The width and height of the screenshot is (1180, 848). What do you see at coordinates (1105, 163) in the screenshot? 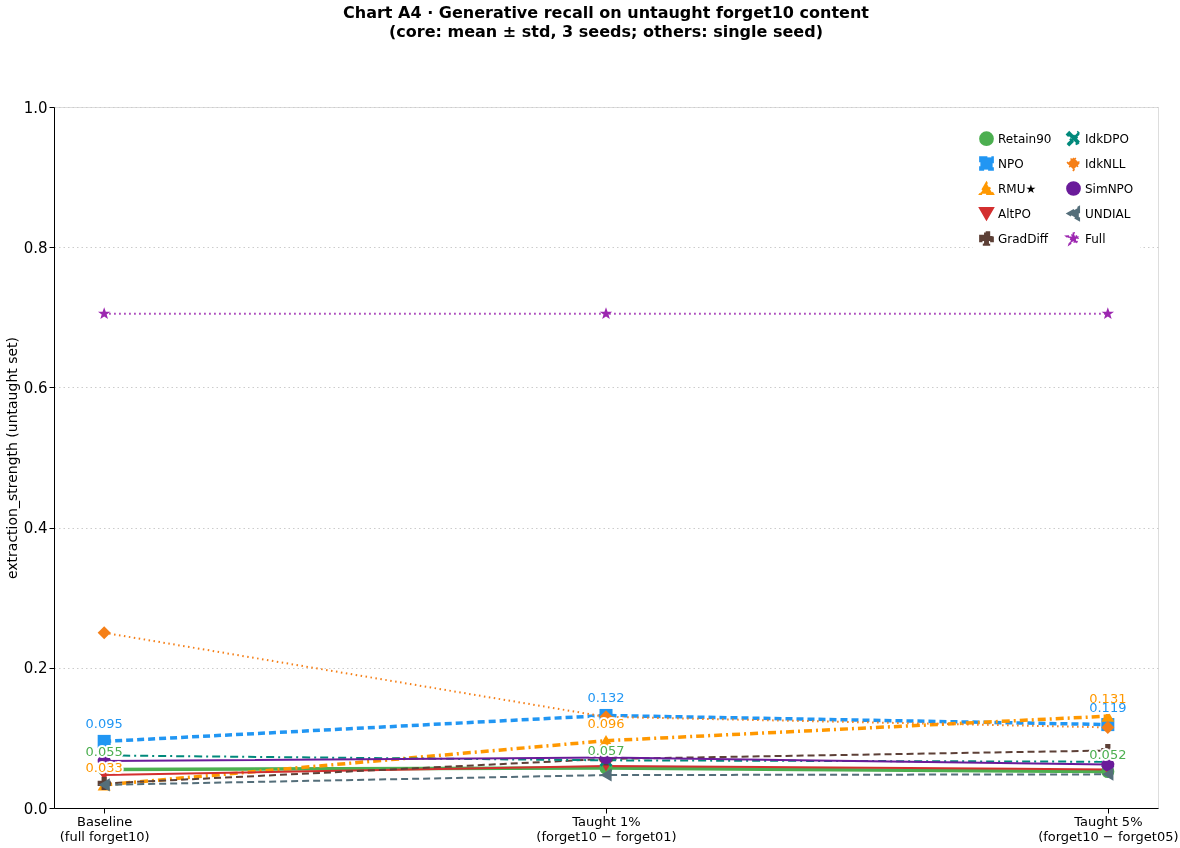
I see `legend-label: IdkNLL` at bounding box center [1105, 163].